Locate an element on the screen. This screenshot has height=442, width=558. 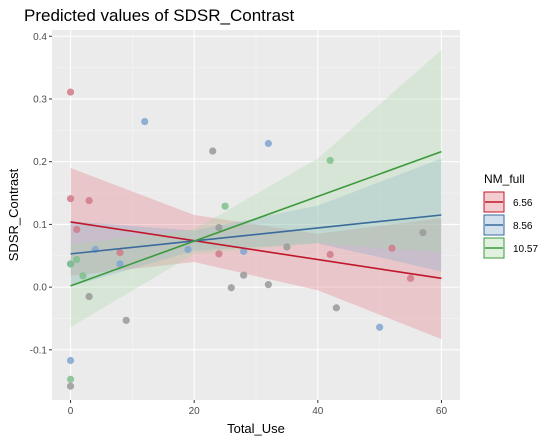
x-tick-label: 20 is located at coordinates (195, 411).